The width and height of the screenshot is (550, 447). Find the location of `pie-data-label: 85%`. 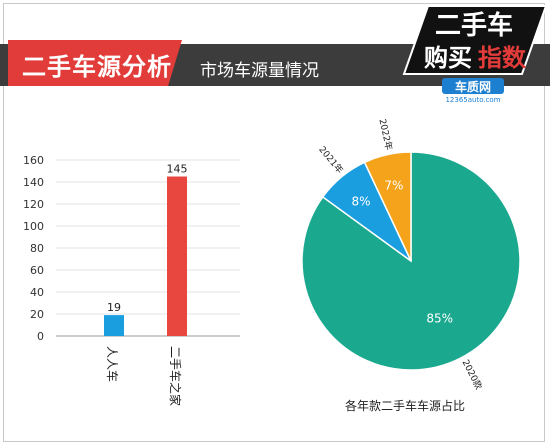

pie-data-label: 85% is located at coordinates (439, 318).